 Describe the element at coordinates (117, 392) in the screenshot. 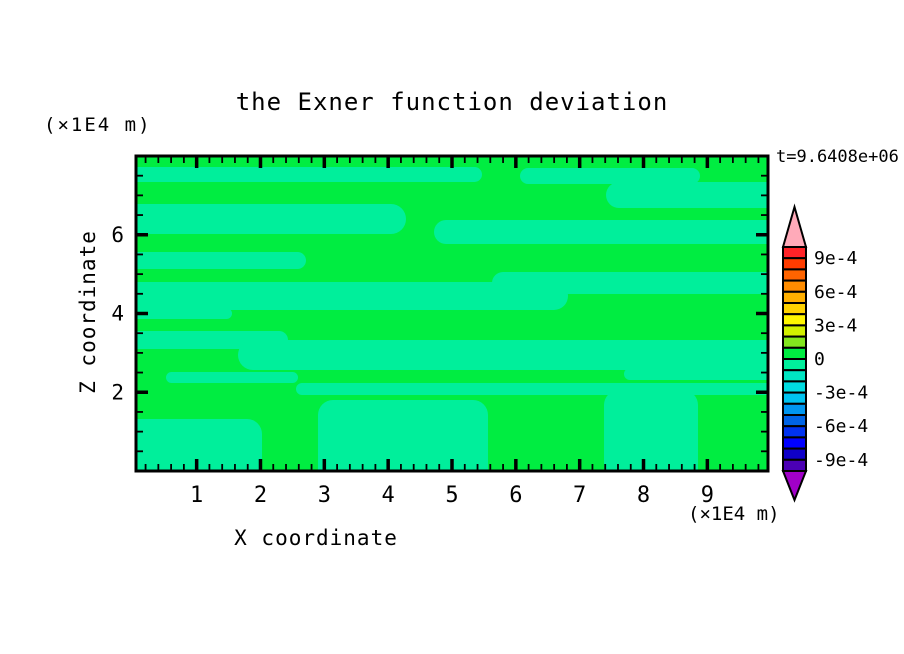

I see `z-tick-label: 2` at that location.